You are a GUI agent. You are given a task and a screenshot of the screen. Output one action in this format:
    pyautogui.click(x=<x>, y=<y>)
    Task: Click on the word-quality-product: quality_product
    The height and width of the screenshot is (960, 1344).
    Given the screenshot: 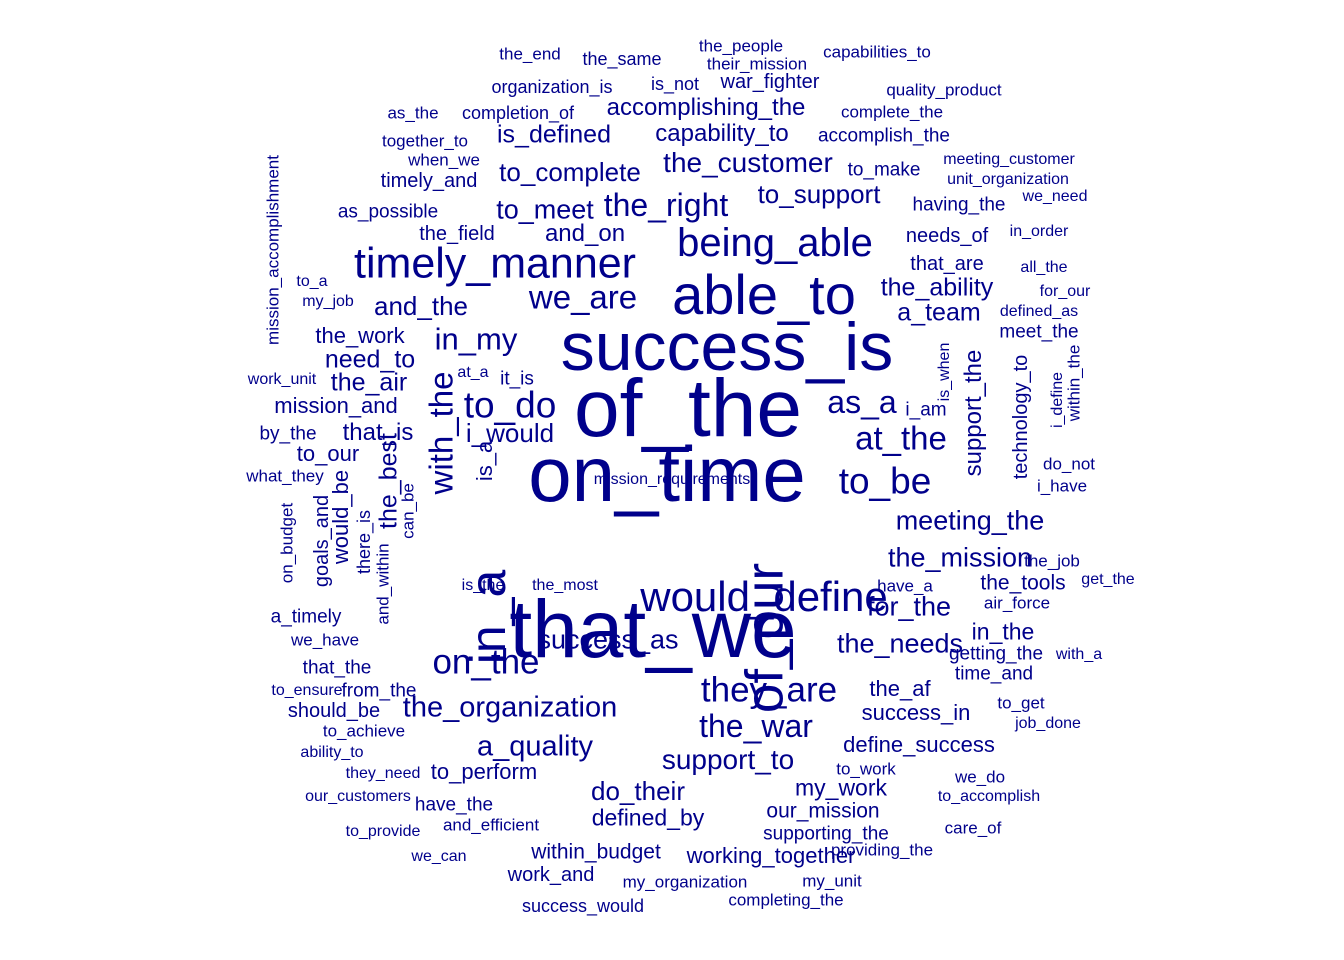 What is the action you would take?
    pyautogui.click(x=944, y=90)
    